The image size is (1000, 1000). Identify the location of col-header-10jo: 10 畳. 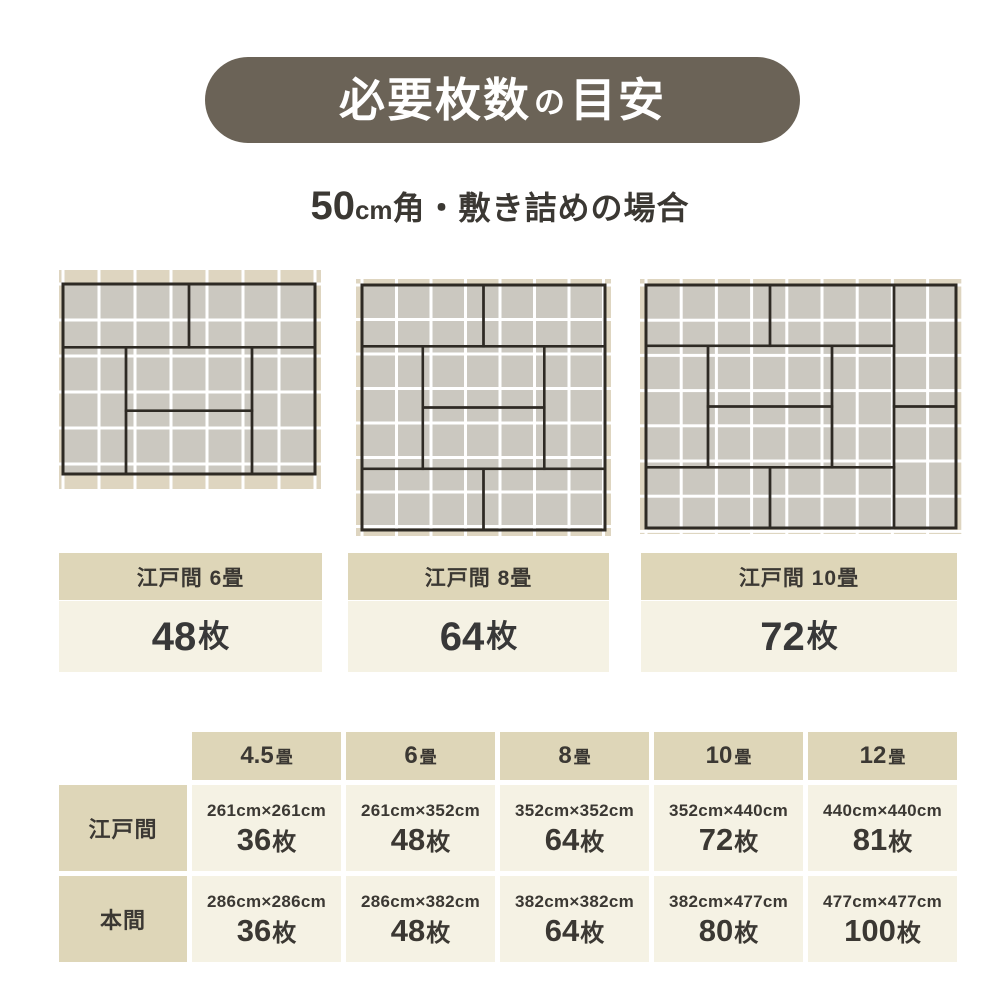
(728, 756).